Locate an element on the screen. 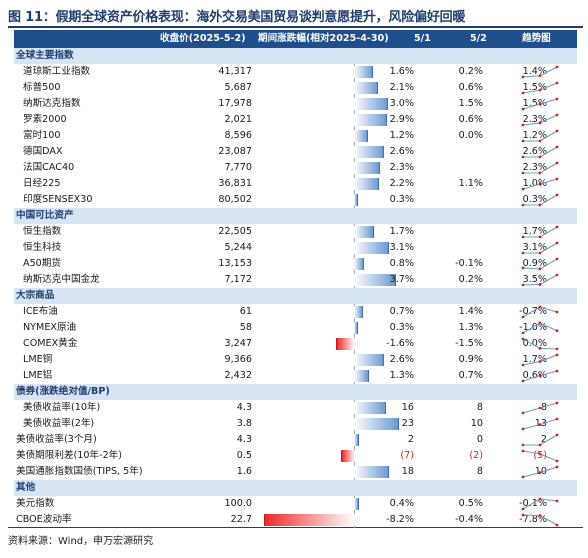 Image resolution: width=588 pixels, height=558 pixels. period-change: (7) is located at coordinates (407, 455).